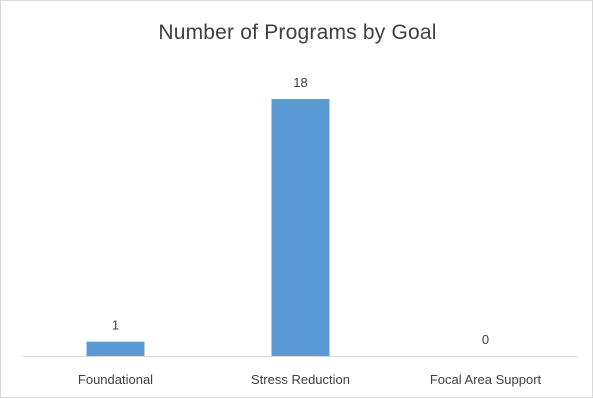 The width and height of the screenshot is (593, 399). What do you see at coordinates (300, 379) in the screenshot?
I see `x-tick-label-stress-reduction: Stress Reduction` at bounding box center [300, 379].